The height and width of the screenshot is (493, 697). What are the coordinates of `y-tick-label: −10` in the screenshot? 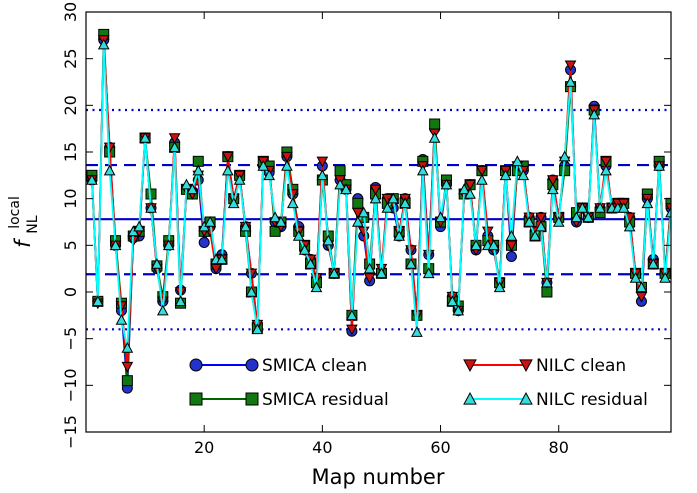 It's located at (70, 385).